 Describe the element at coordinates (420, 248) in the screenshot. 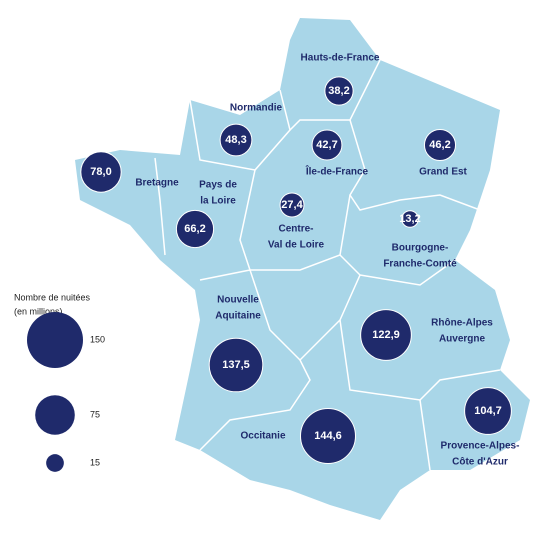

I see `region-name: Bourgogne-` at that location.